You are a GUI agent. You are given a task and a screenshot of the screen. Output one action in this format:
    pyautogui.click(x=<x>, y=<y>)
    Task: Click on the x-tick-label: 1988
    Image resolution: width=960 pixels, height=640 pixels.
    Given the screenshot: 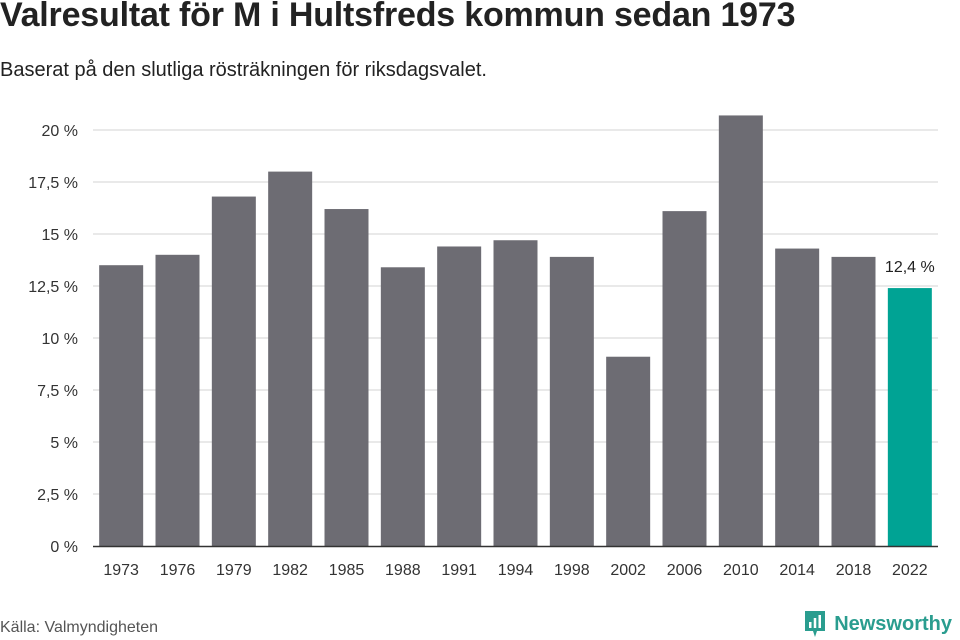 What is the action you would take?
    pyautogui.click(x=403, y=570)
    